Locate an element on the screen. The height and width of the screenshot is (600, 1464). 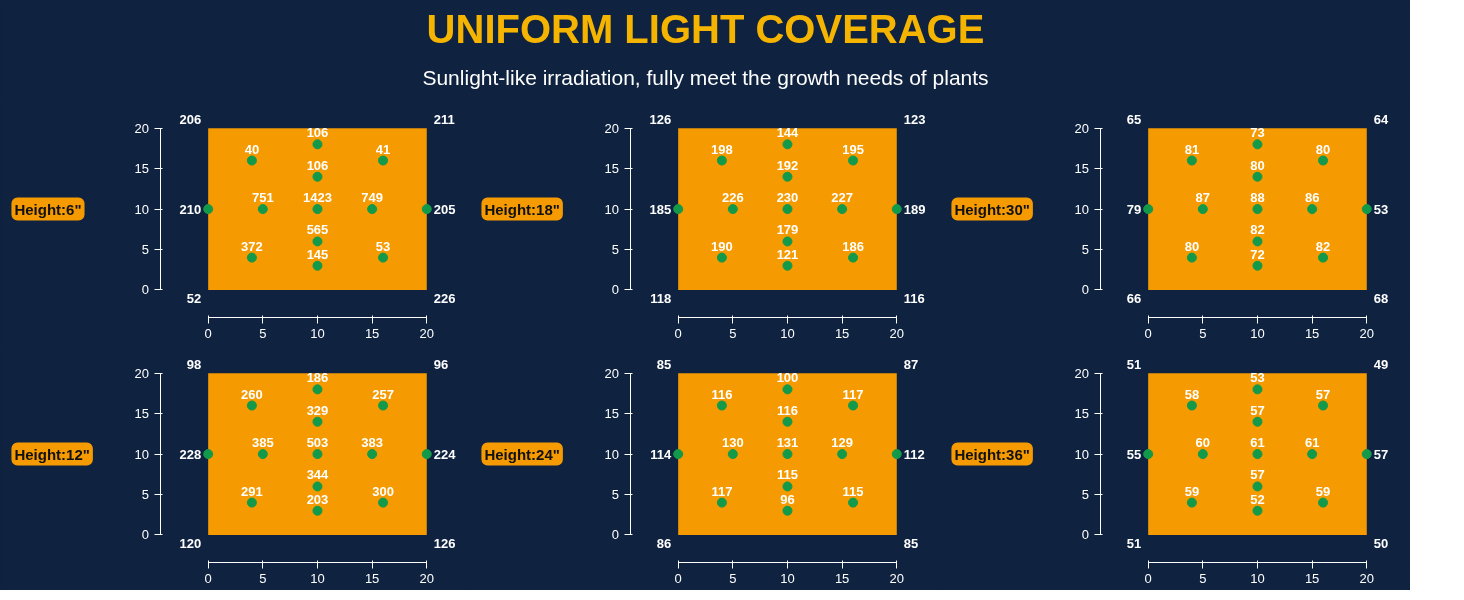
annotation: 72 is located at coordinates (1257, 254).